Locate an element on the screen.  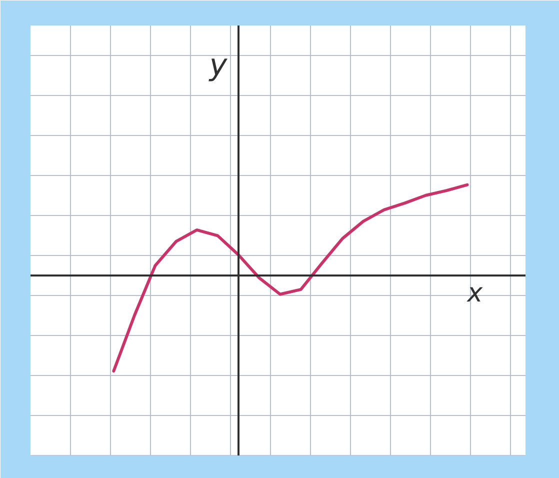
x-axis-title: x is located at coordinates (475, 293).